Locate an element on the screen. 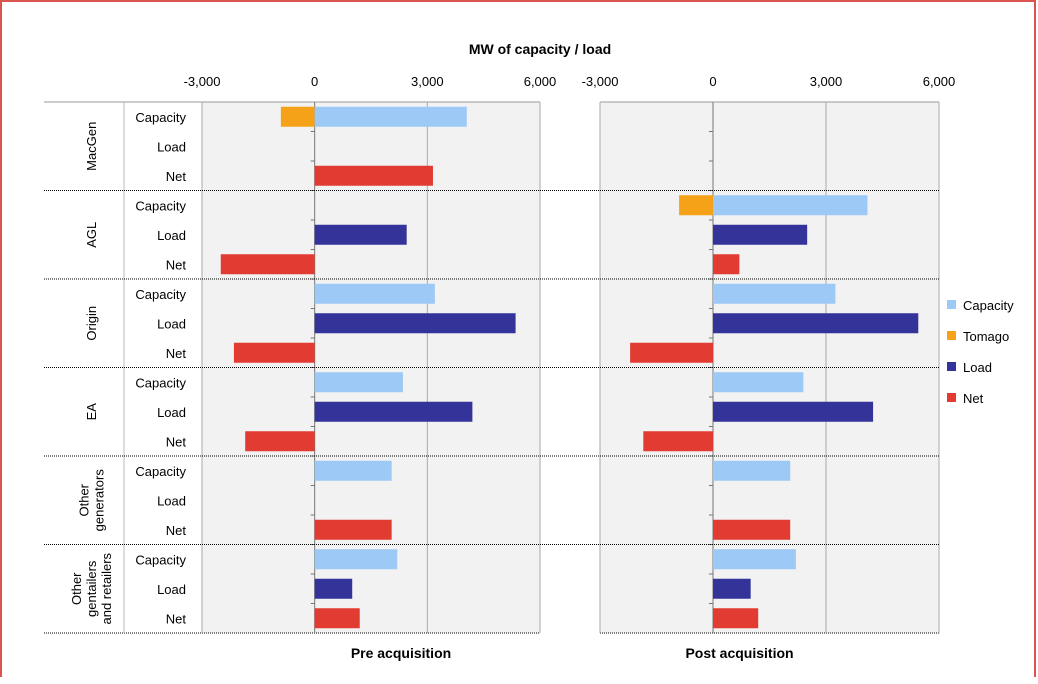 This screenshot has width=1038, height=684. bar-pre-acquisition-ea-capacity is located at coordinates (358, 382).